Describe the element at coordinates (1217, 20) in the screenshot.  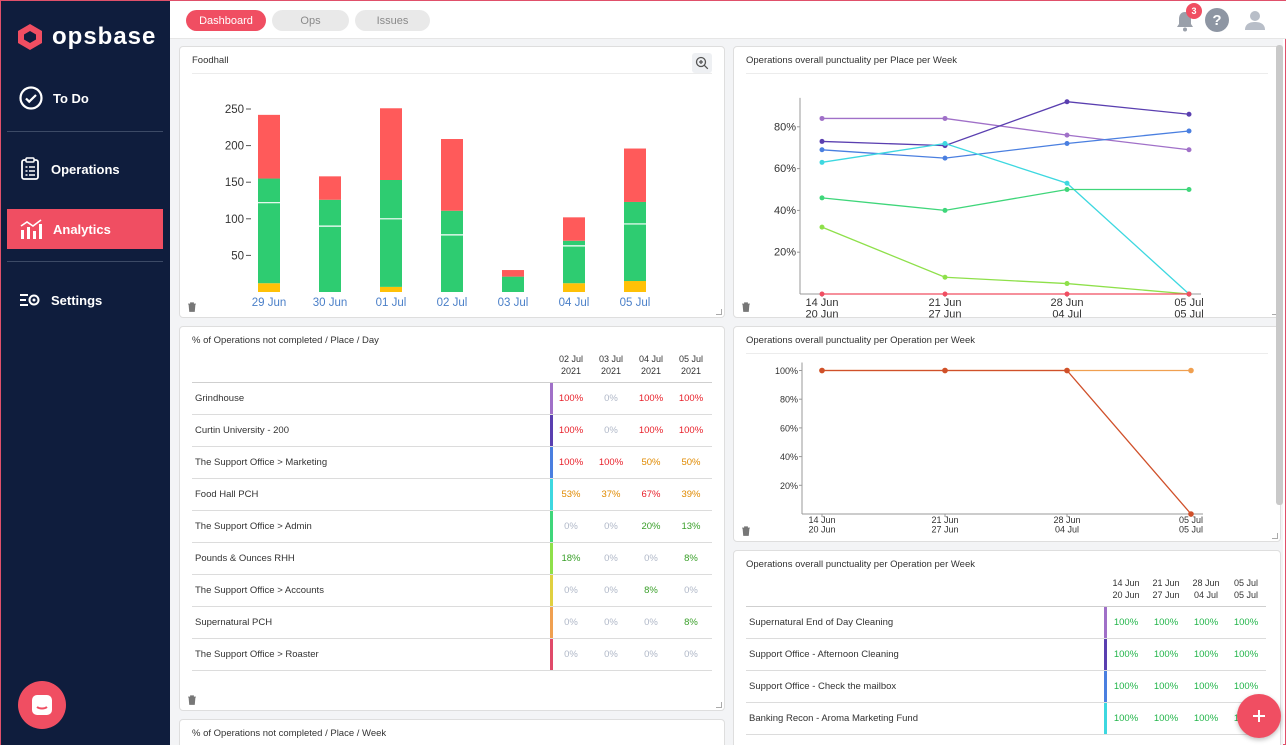
I see `help-button: ?` at that location.